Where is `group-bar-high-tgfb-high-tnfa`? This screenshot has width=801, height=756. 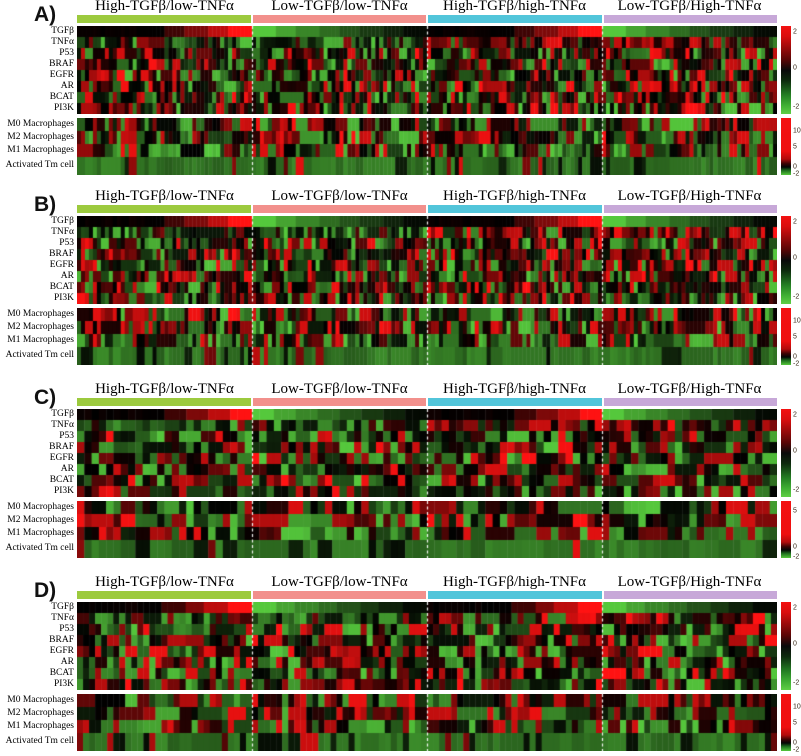
group-bar-high-tgfb-high-tnfa is located at coordinates (515, 595).